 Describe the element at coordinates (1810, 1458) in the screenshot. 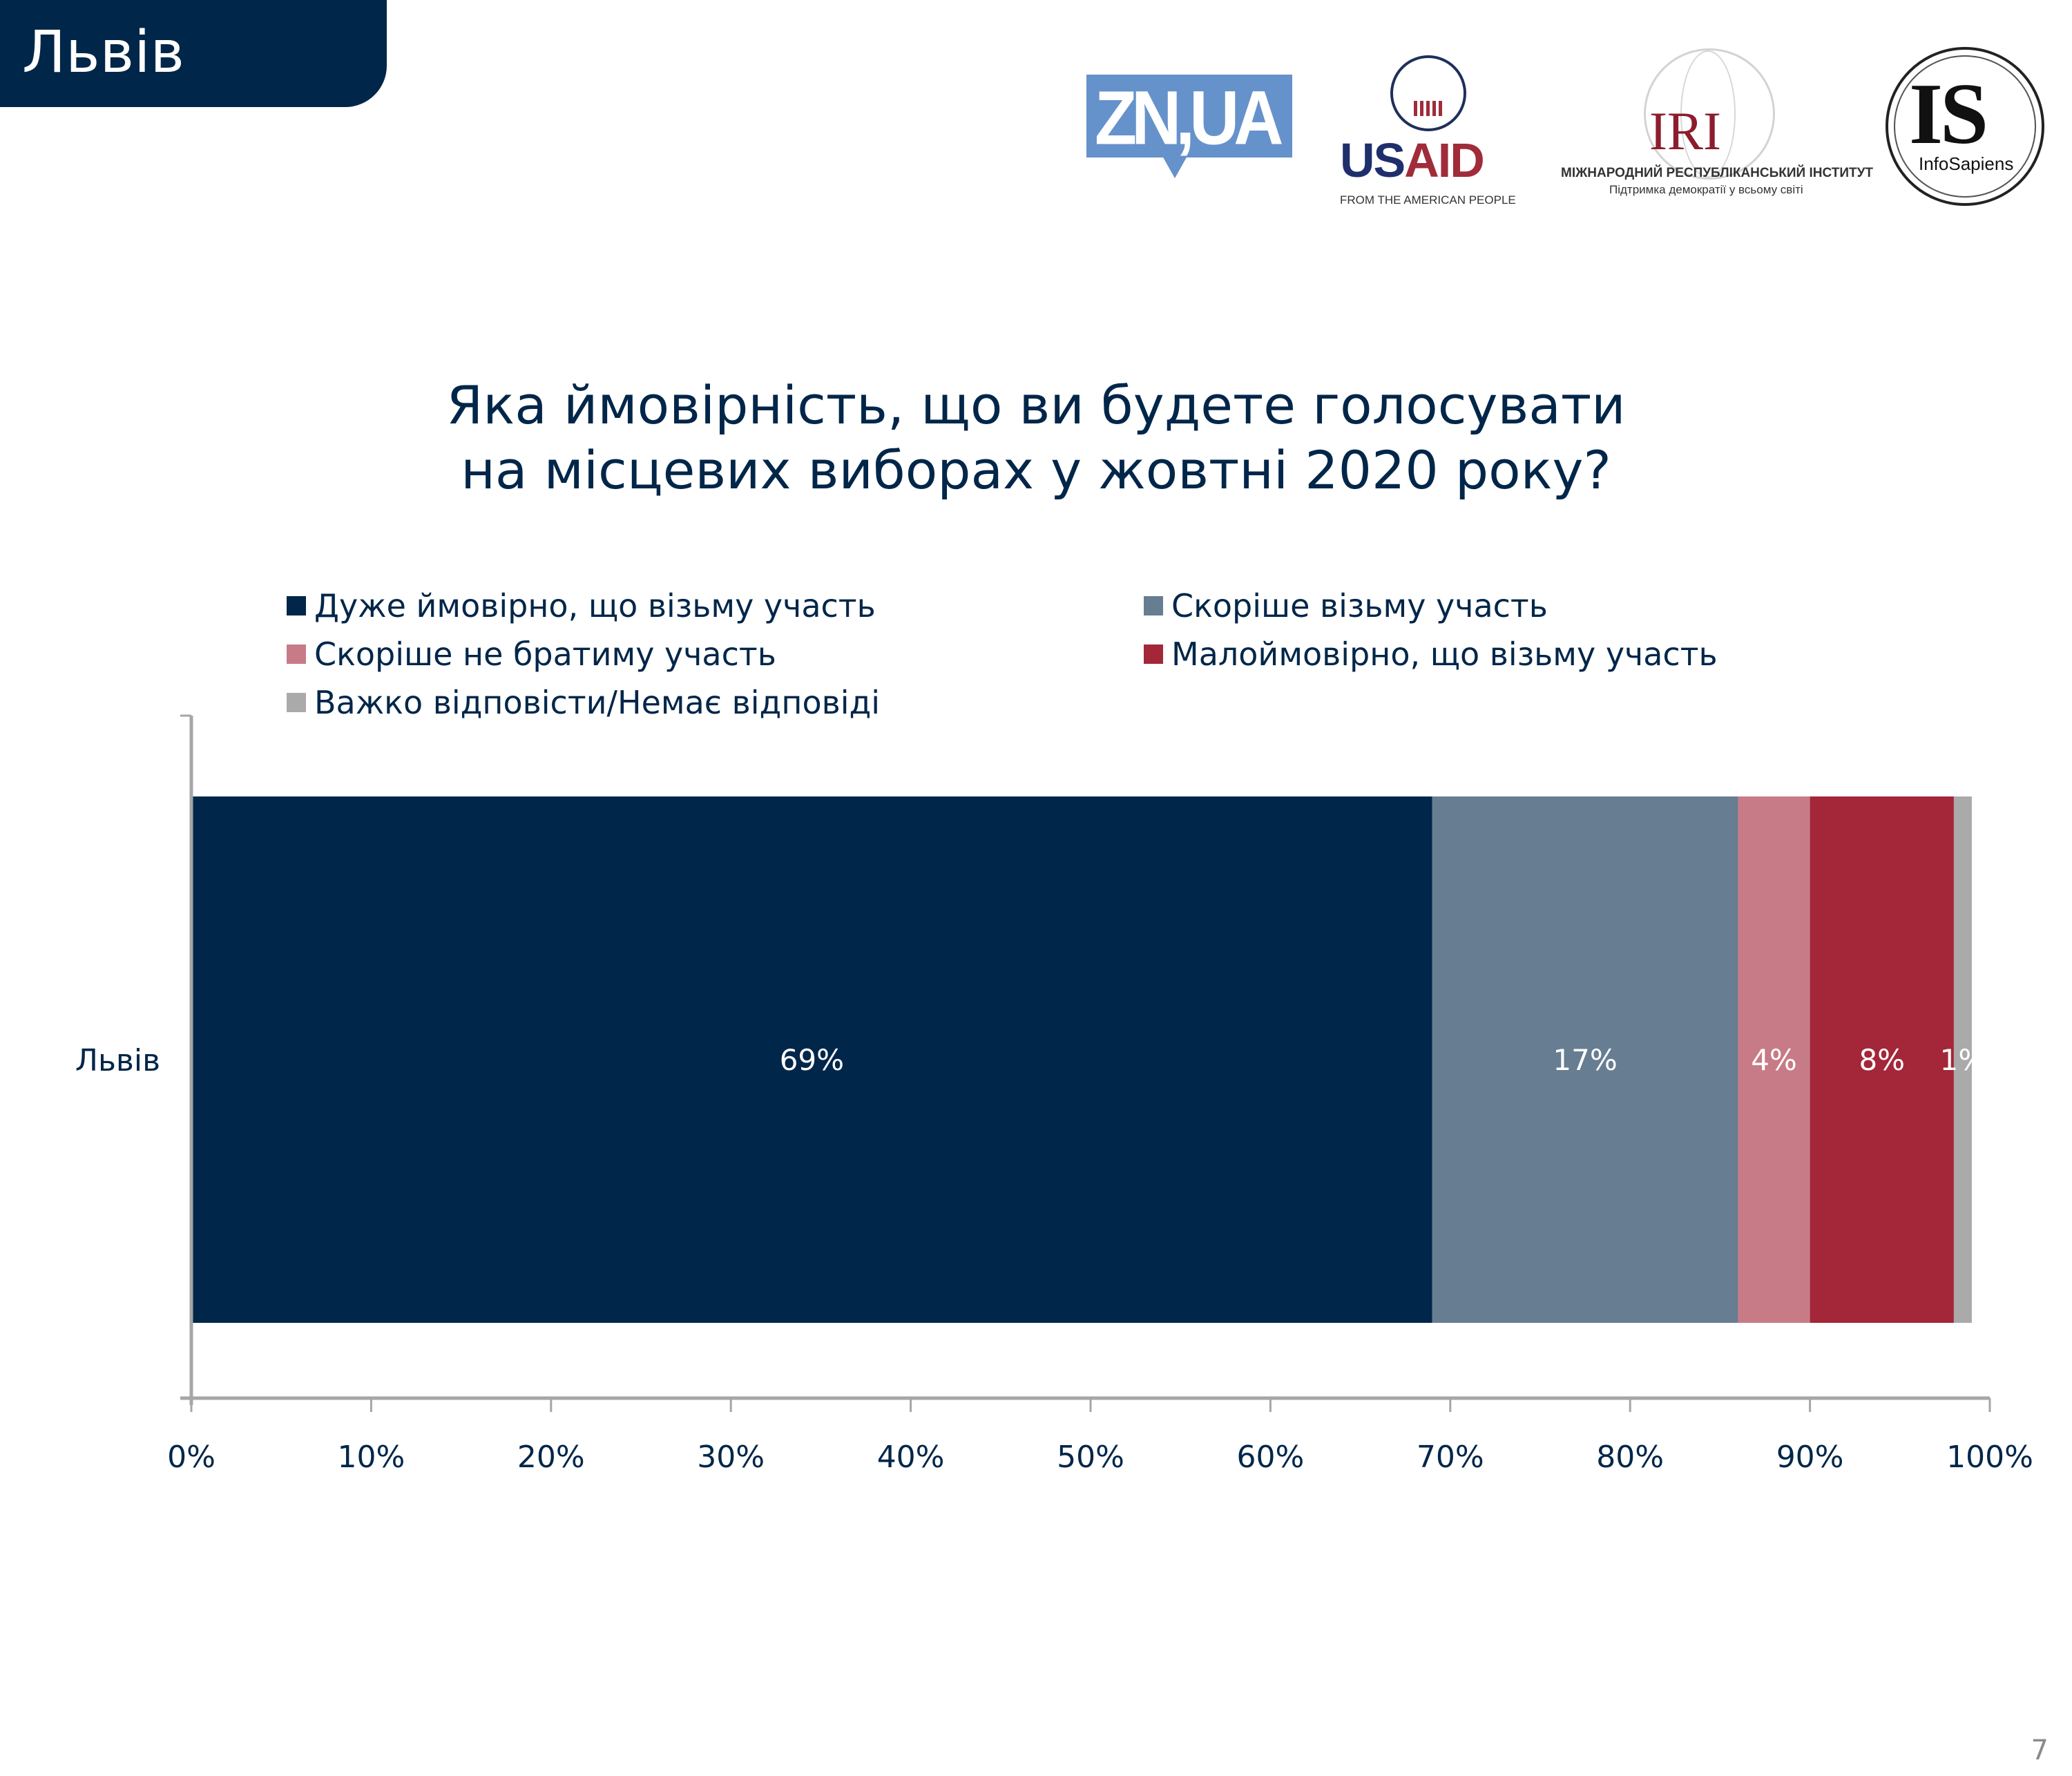

I see `x-tick-label: 90%` at that location.